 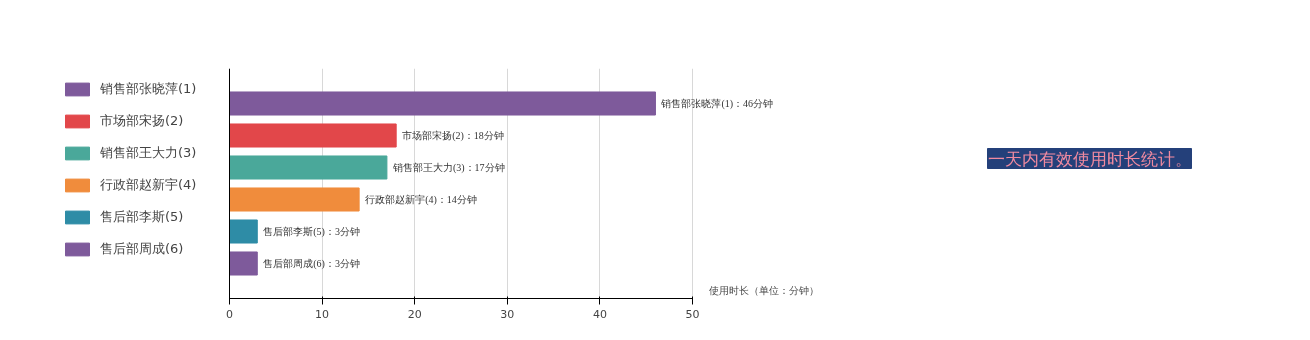 What do you see at coordinates (507, 314) in the screenshot?
I see `x-tick-label: 30` at bounding box center [507, 314].